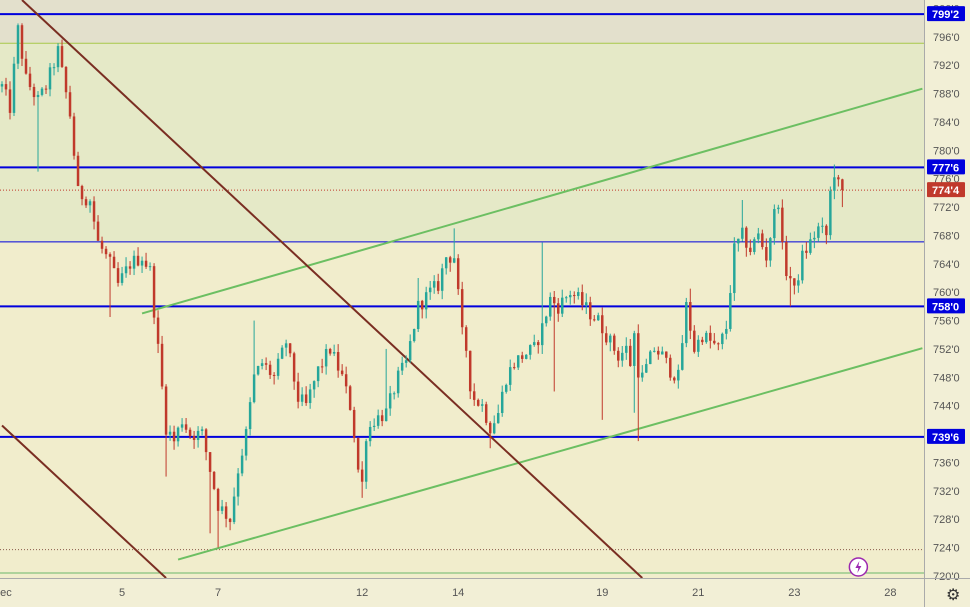 This screenshot has height=607, width=970. I want to click on time-tick-label: 5, so click(122, 593).